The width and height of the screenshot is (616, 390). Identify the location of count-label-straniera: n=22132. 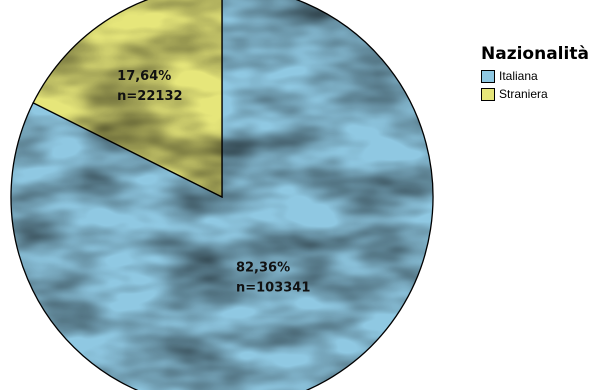
(149, 96).